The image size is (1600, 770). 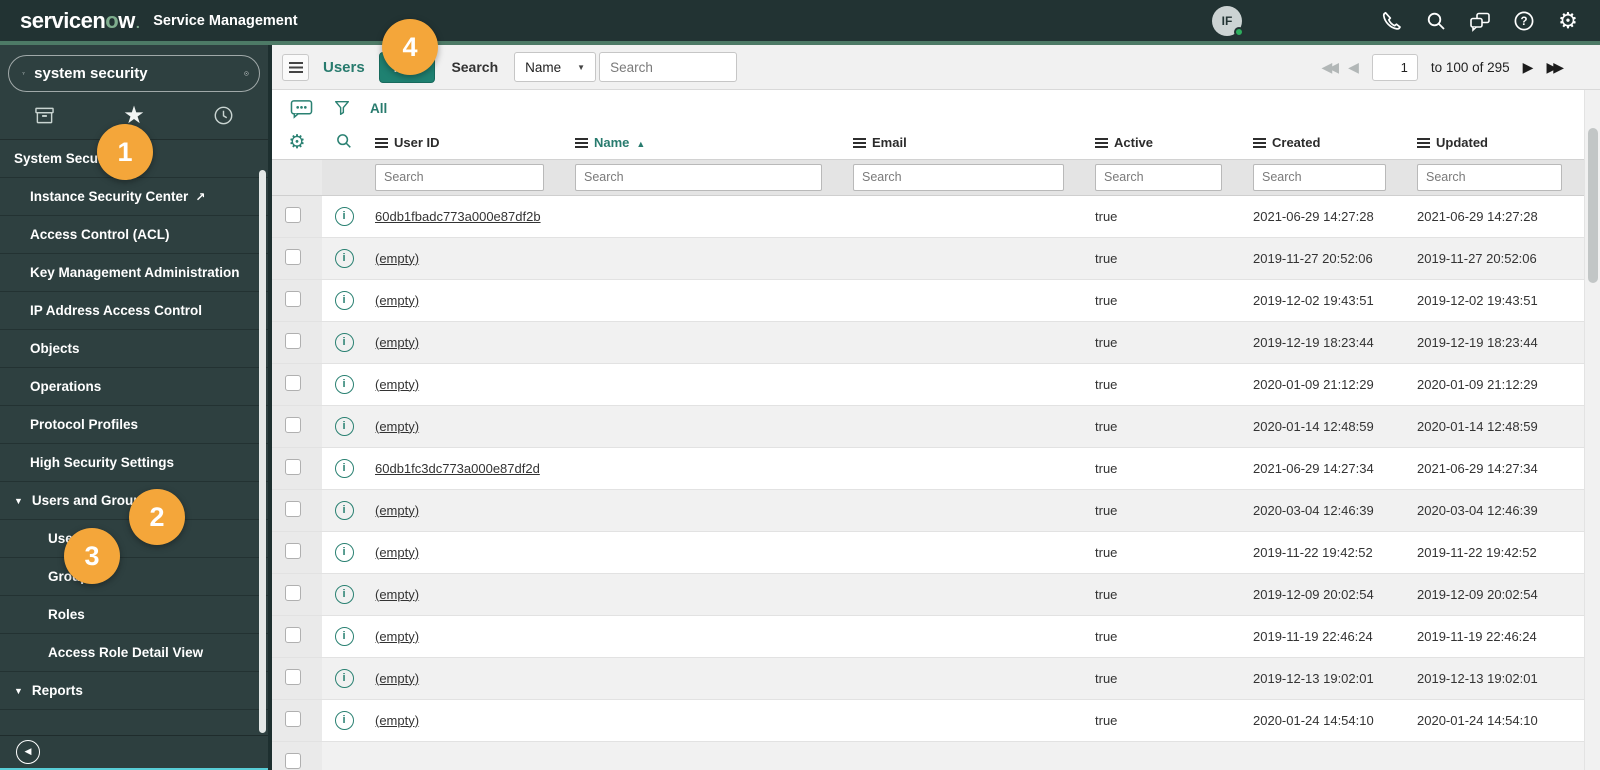 I want to click on sidebar-item-roles: Roles, so click(x=134, y=615).